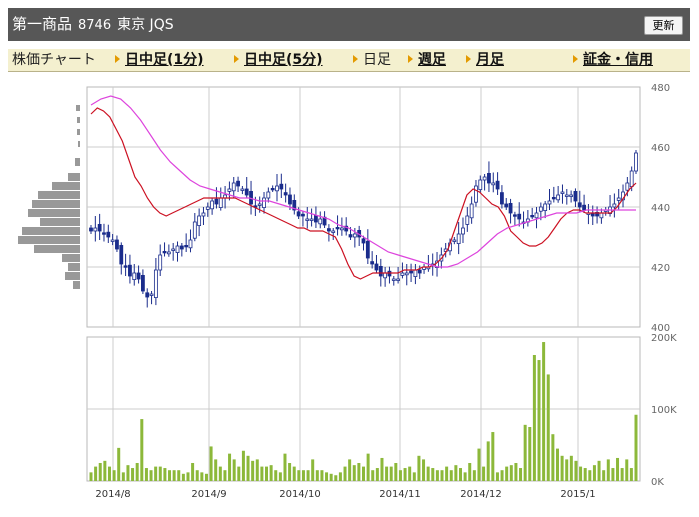  What do you see at coordinates (481, 494) in the screenshot?
I see `x-tick-label: 2014/12` at bounding box center [481, 494].